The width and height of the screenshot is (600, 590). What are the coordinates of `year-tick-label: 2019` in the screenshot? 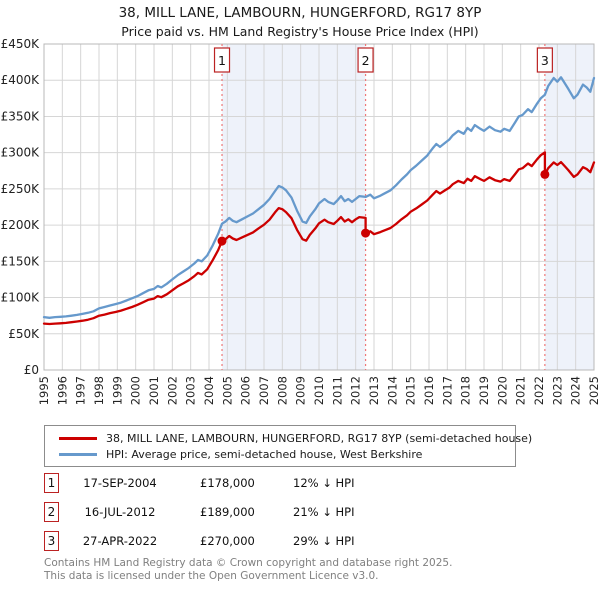 It's located at (484, 390).